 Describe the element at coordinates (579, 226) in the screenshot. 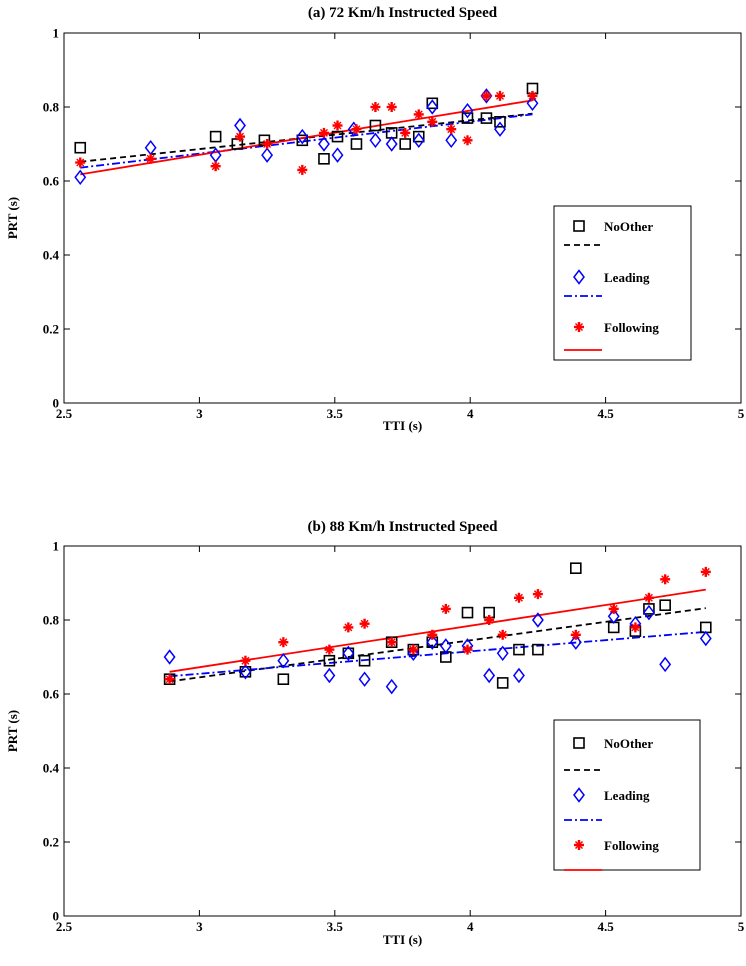

I see `data-point-s0-legend` at that location.